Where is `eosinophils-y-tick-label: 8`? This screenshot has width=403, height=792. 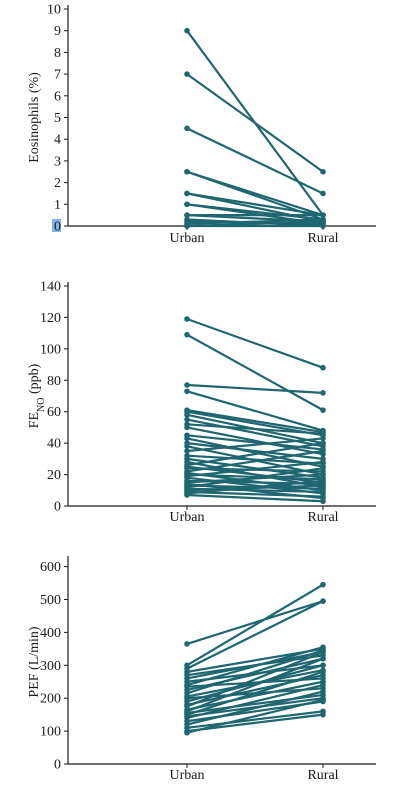 eosinophils-y-tick-label: 8 is located at coordinates (57, 53).